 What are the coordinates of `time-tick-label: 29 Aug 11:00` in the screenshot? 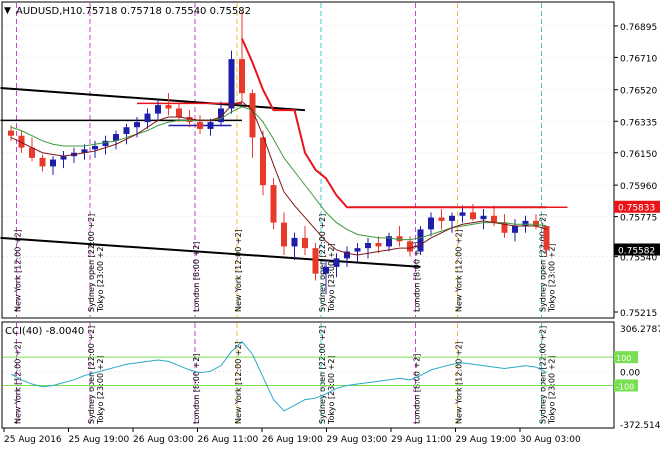 It's located at (421, 440).